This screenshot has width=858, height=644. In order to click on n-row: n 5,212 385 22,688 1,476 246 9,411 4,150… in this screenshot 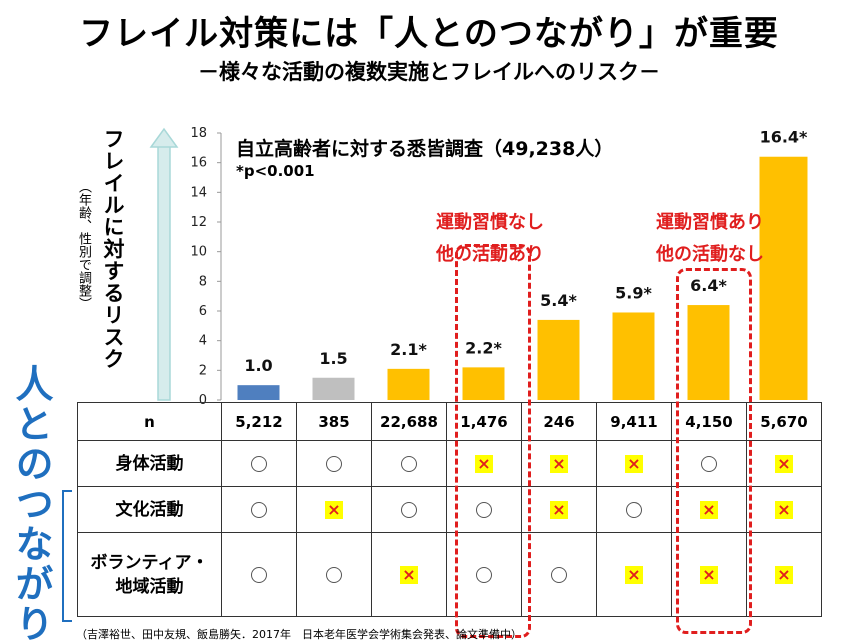, I will do `click(449, 421)`.